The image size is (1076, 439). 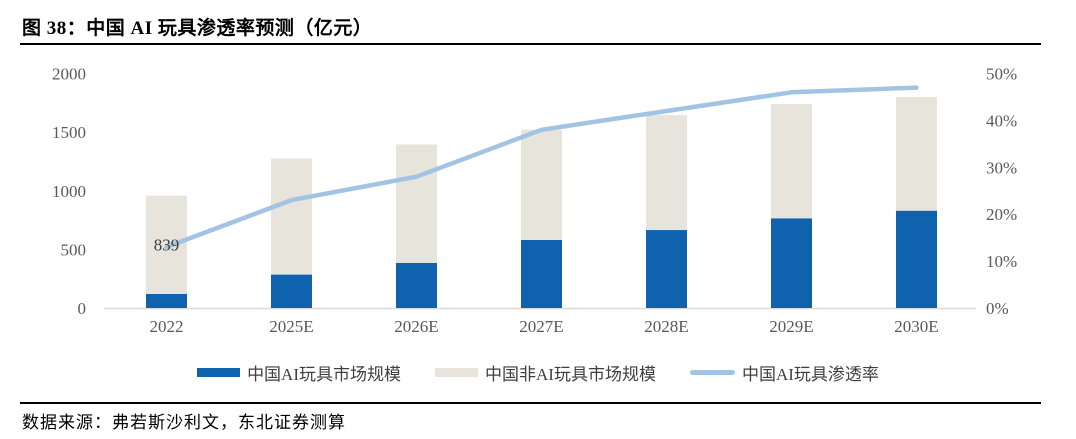 What do you see at coordinates (291, 216) in the screenshot?
I see `bar-non-ai-2025E` at bounding box center [291, 216].